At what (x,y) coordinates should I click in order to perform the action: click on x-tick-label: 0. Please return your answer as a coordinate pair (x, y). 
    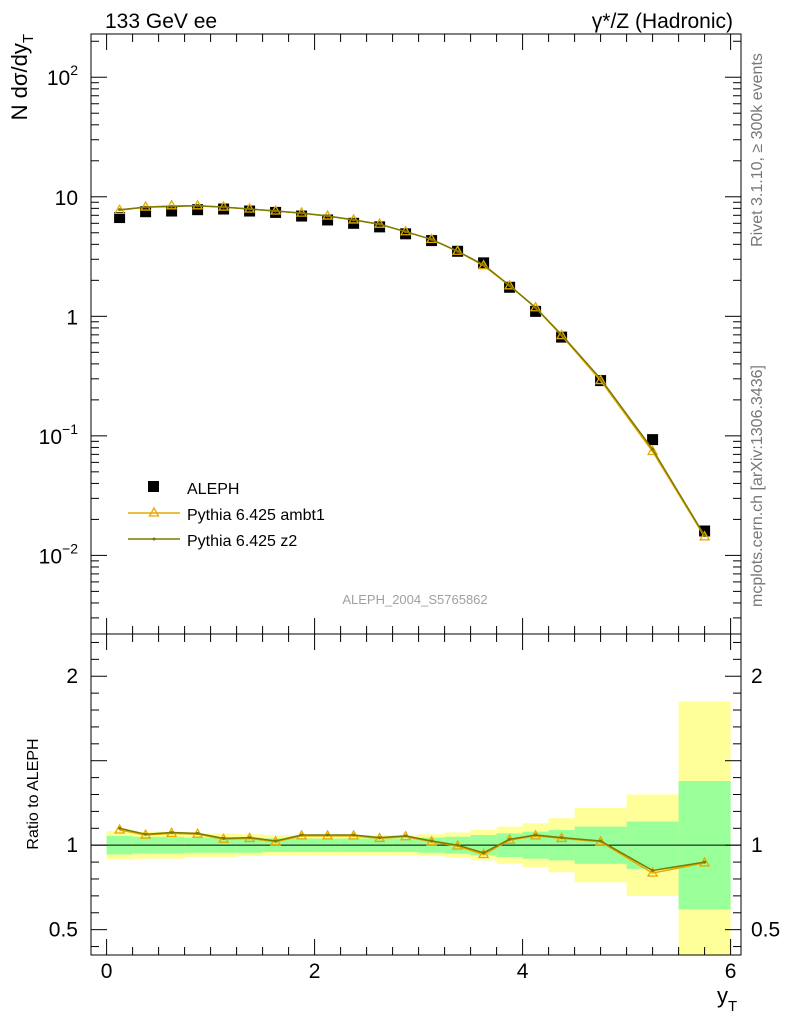
    Looking at the image, I should click on (107, 971).